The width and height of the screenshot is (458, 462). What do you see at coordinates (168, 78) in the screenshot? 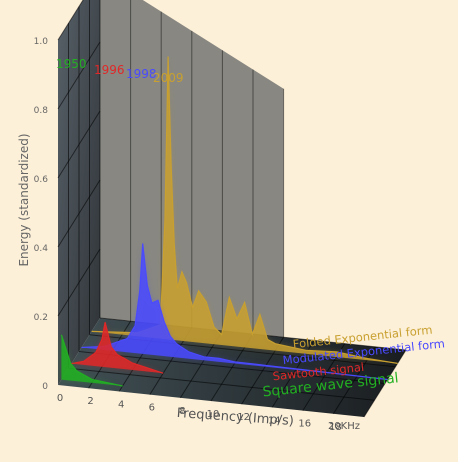
I see `year-label: 2009` at bounding box center [168, 78].